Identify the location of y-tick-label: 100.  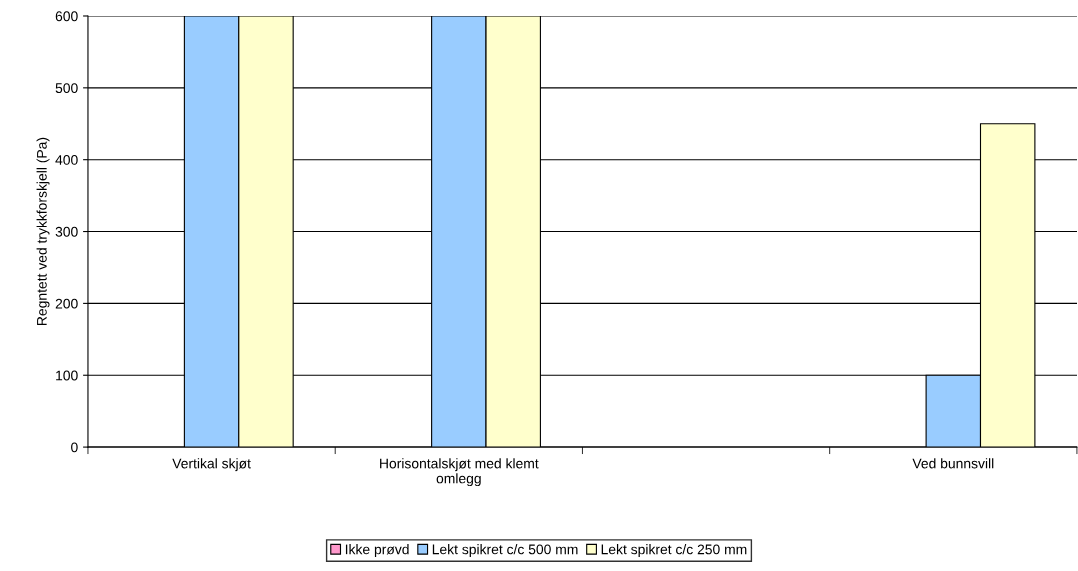
(67, 375).